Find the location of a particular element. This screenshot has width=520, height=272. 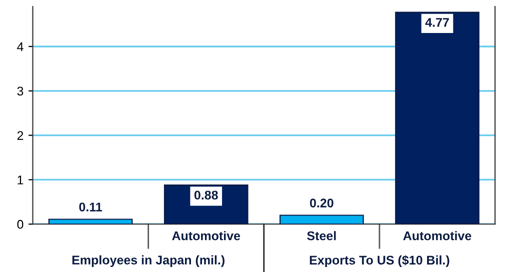

y-tick-label: 0 is located at coordinates (20, 224).